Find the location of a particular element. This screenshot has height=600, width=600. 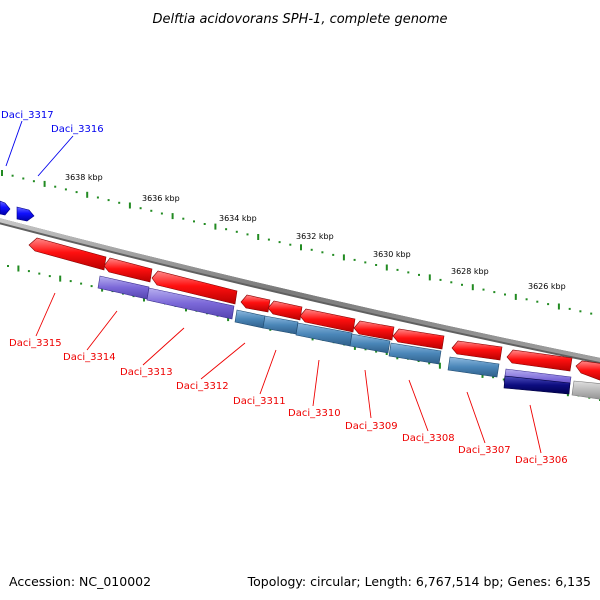

forward-gene-labels: Daci_3317 Daci_3316 is located at coordinates (52, 122).